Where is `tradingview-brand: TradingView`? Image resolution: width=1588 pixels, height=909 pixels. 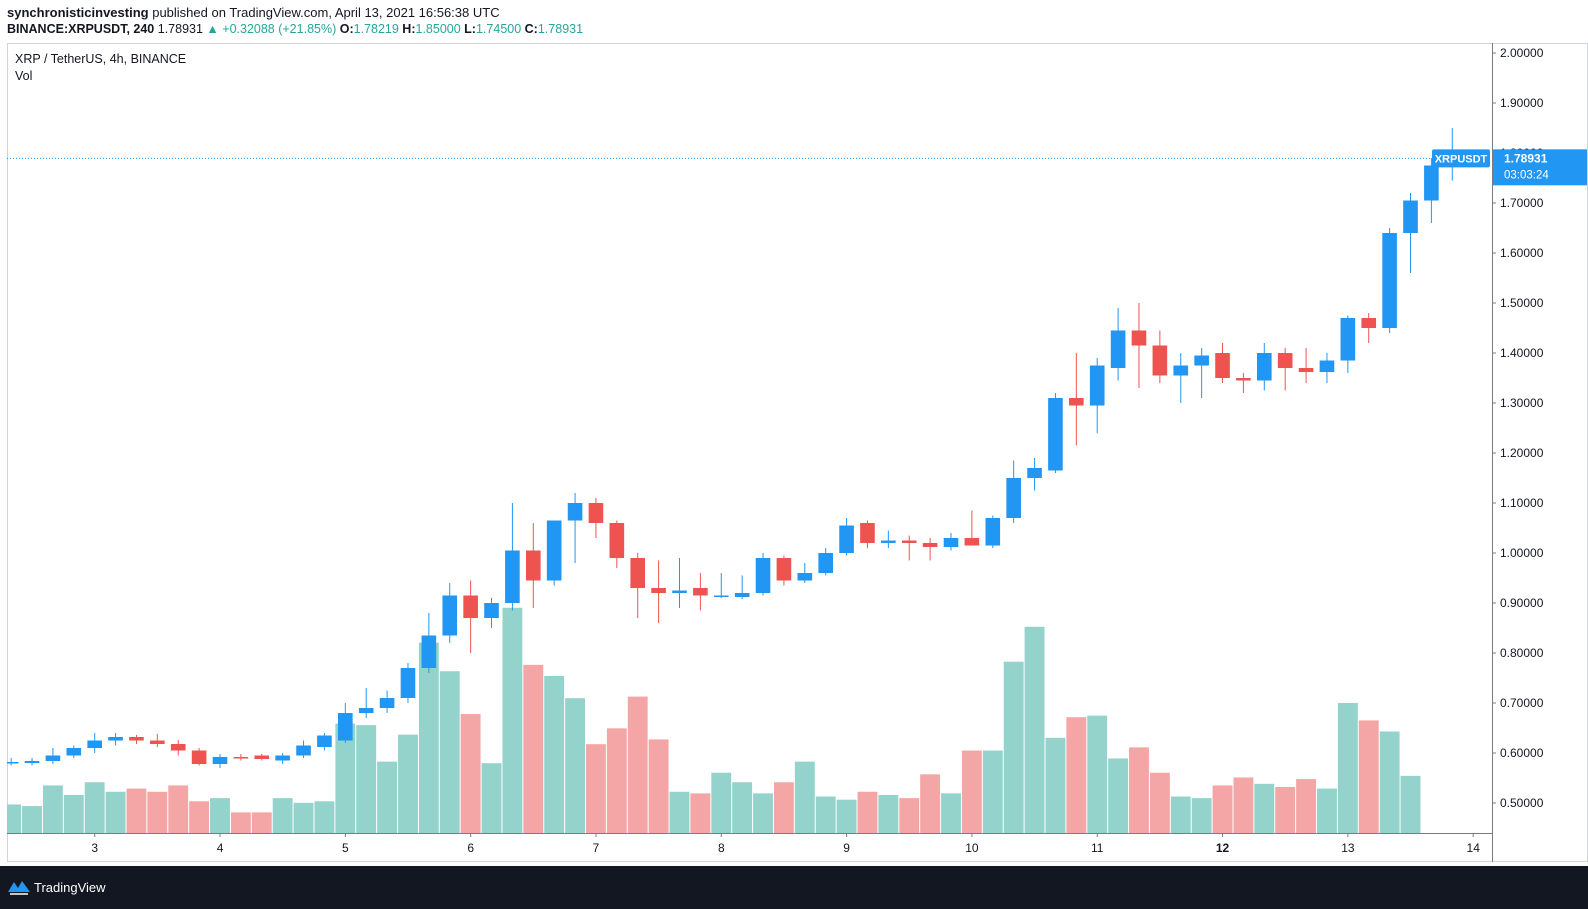
tradingview-brand: TradingView is located at coordinates (70, 887).